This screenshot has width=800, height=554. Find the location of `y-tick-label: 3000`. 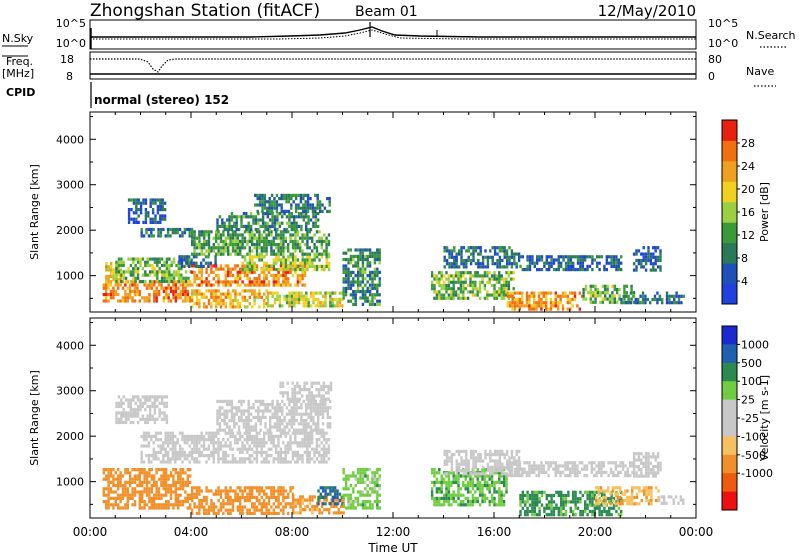

y-tick-label: 3000 is located at coordinates (70, 185).